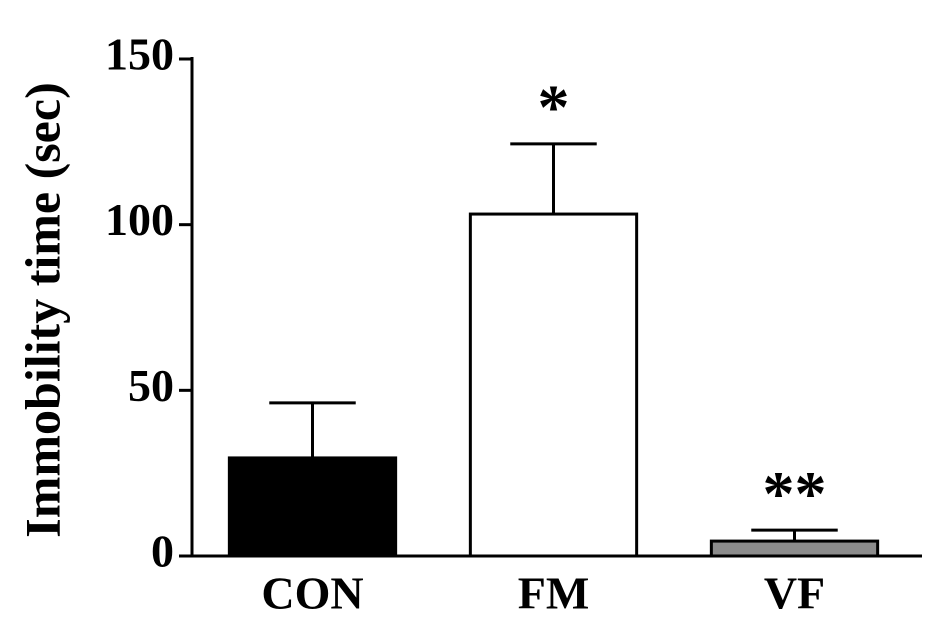  What do you see at coordinates (554, 593) in the screenshot?
I see `x-tick-label: FM` at bounding box center [554, 593].